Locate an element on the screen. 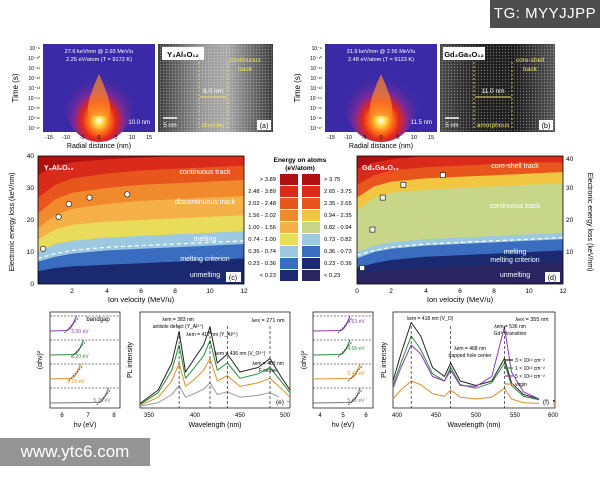 The image size is (600, 485). panel-c-region-3: melting is located at coordinates (205, 239).